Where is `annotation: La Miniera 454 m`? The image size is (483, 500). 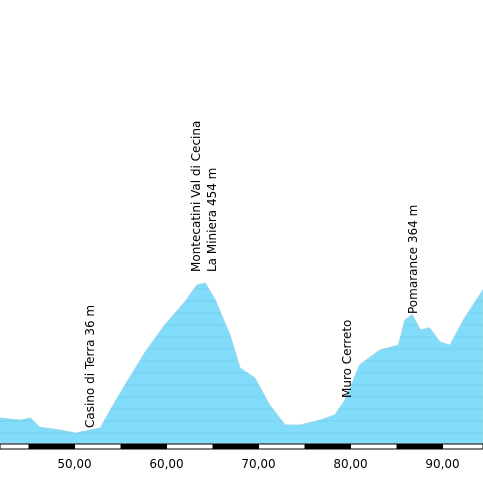
annotation: La Miniera 454 m is located at coordinates (212, 220).